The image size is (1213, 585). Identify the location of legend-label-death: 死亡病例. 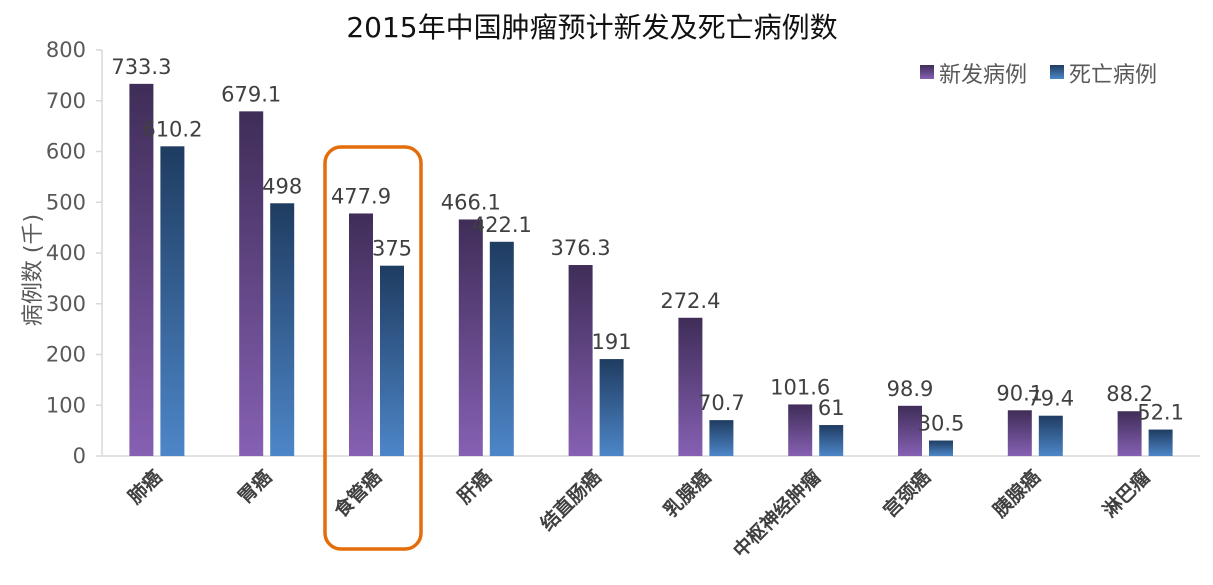
(1113, 75).